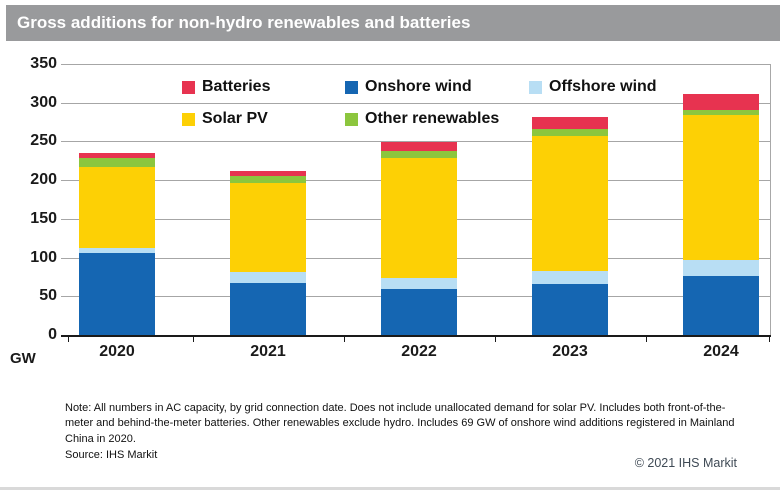 This screenshot has width=780, height=490. I want to click on bar-segment-offshore-wind-2023, so click(570, 277).